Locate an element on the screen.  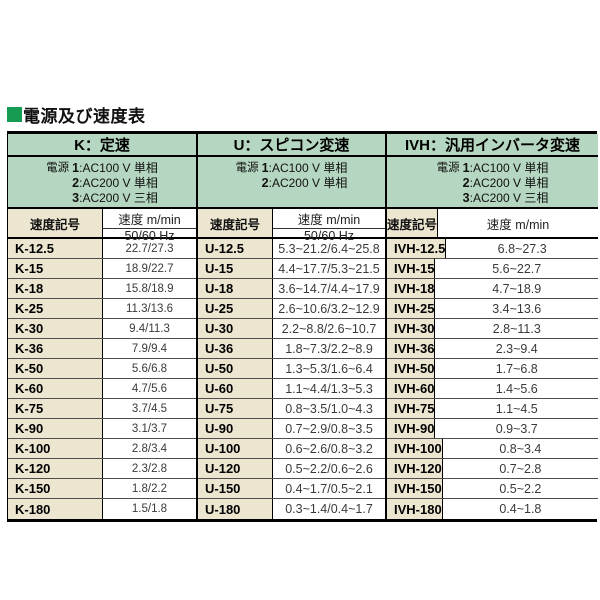
speed-value-cell: 1.7~6.8 is located at coordinates (516, 368).